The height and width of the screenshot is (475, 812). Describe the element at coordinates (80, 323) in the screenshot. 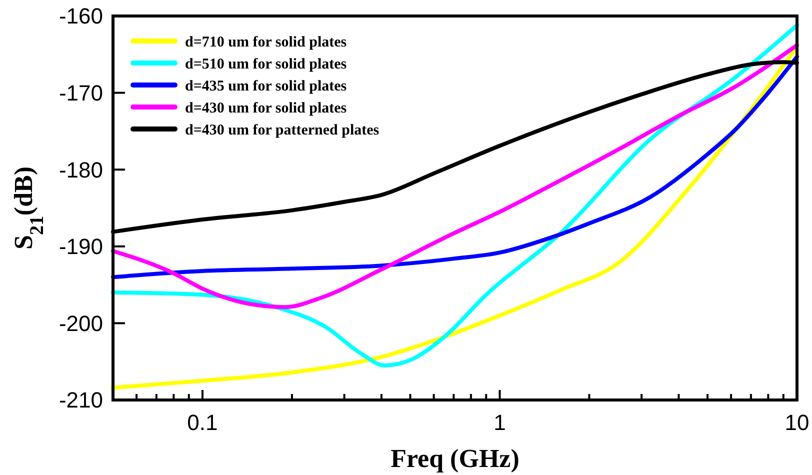

I see `y-tick-label: -200` at that location.